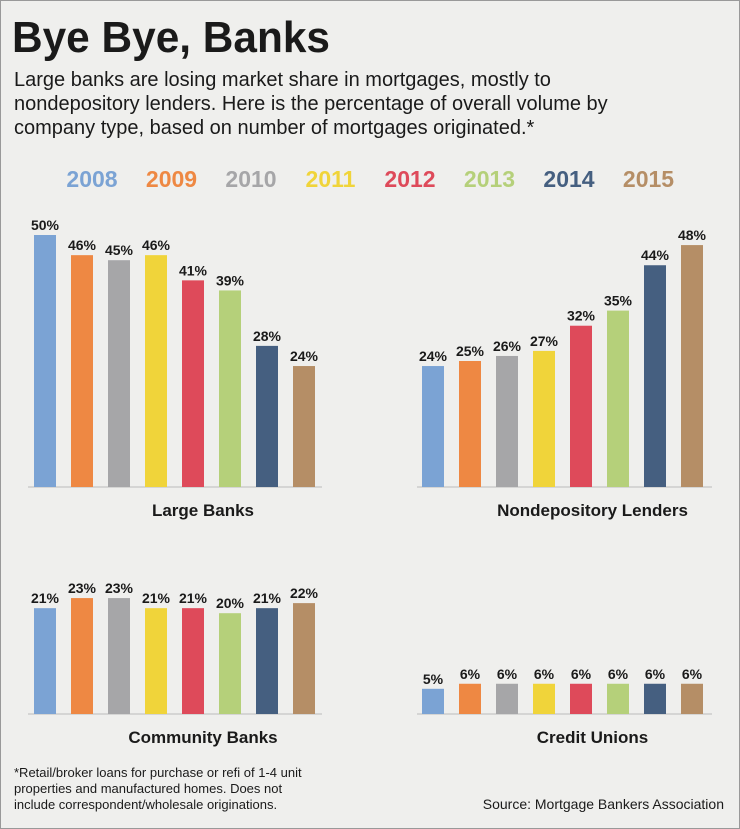 The width and height of the screenshot is (740, 829). What do you see at coordinates (618, 301) in the screenshot?
I see `value-label: 35%` at bounding box center [618, 301].